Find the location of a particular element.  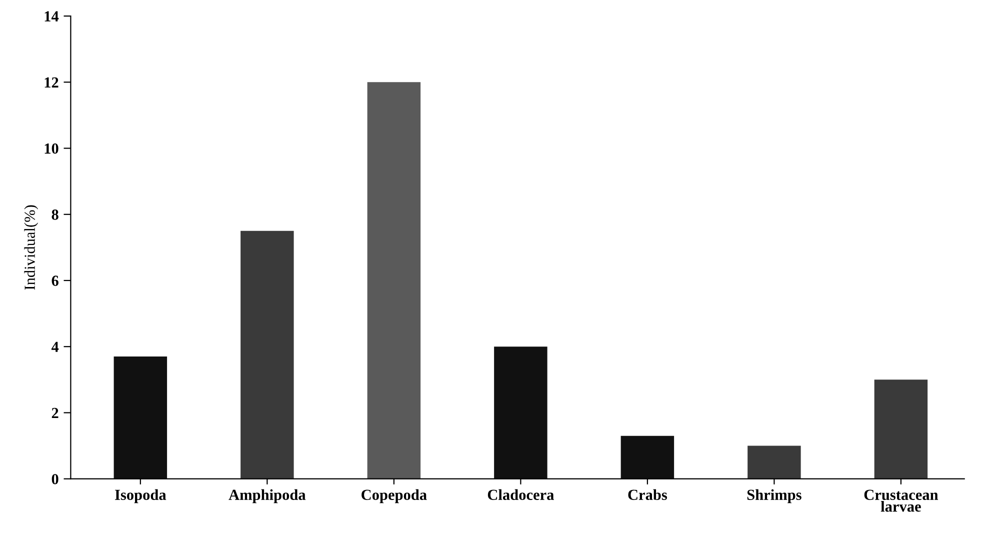

x-tick-label: Amphipoda is located at coordinates (267, 496).